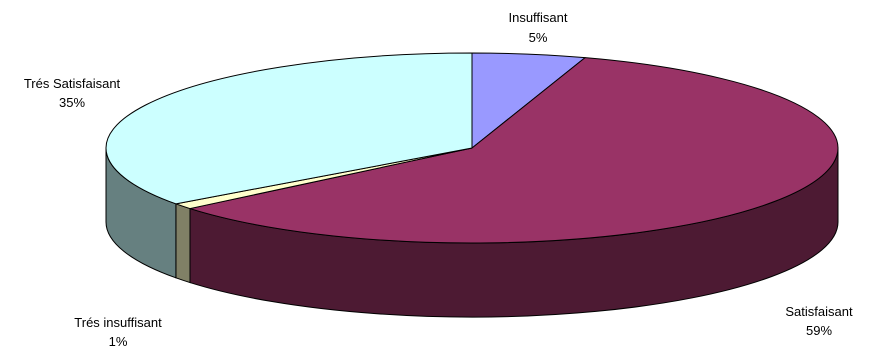  What do you see at coordinates (72, 102) in the screenshot?
I see `slice-percent-tres-satisfaisant: 35%` at bounding box center [72, 102].